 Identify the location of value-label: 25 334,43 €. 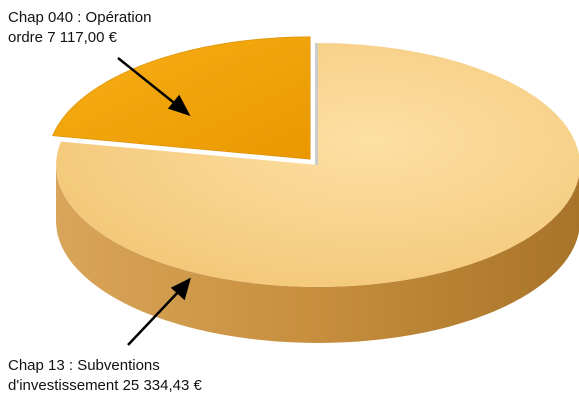
(162, 385).